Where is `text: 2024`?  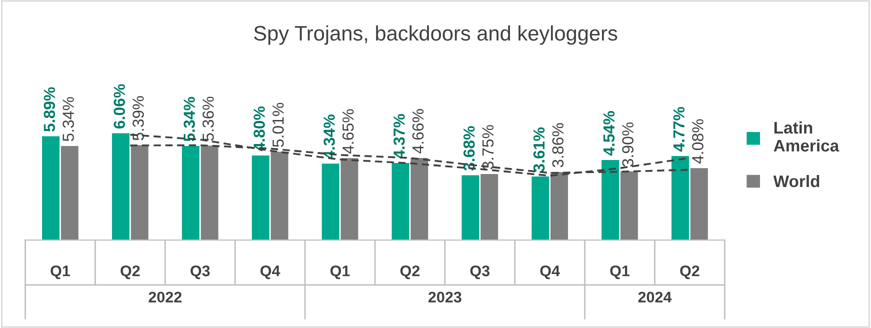 text: 2024 is located at coordinates (655, 297).